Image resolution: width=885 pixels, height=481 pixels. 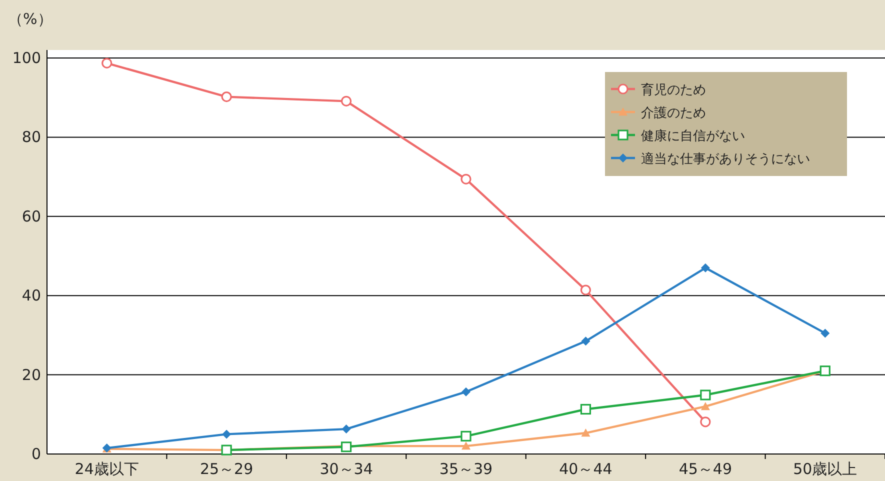 I want to click on legend-label: 介護のため, so click(x=673, y=113).